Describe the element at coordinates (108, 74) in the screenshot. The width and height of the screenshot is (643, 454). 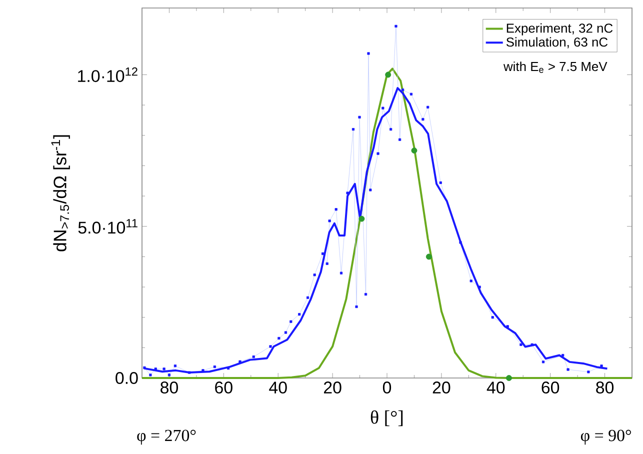
I see `y-tick-label: 1.0·10$^{12}$` at that location.